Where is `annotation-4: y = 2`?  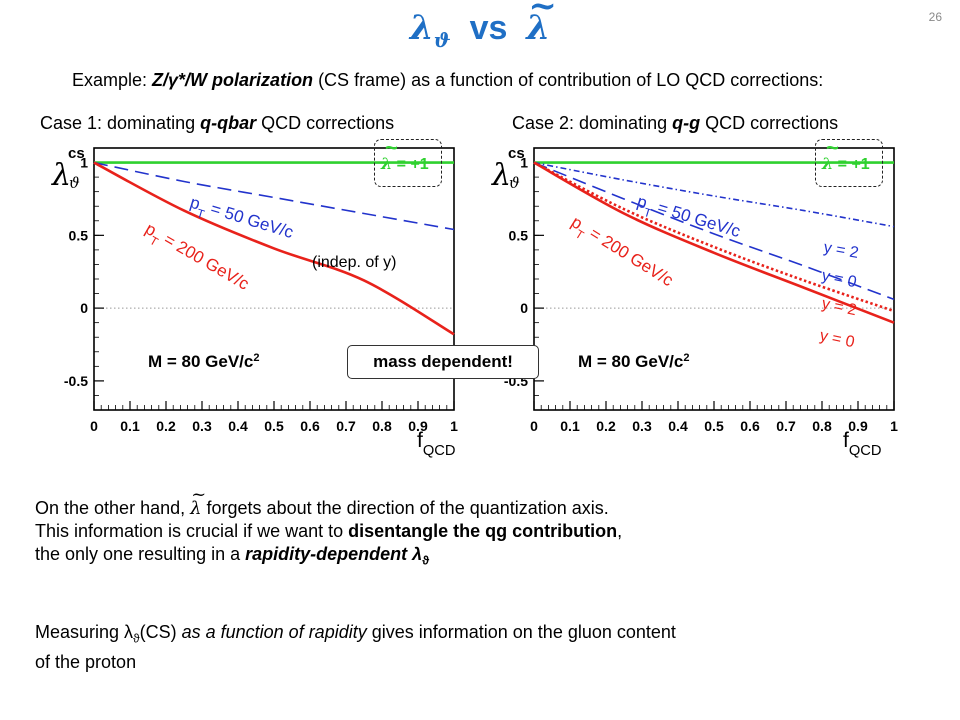 annotation-4: y = 2 is located at coordinates (839, 307).